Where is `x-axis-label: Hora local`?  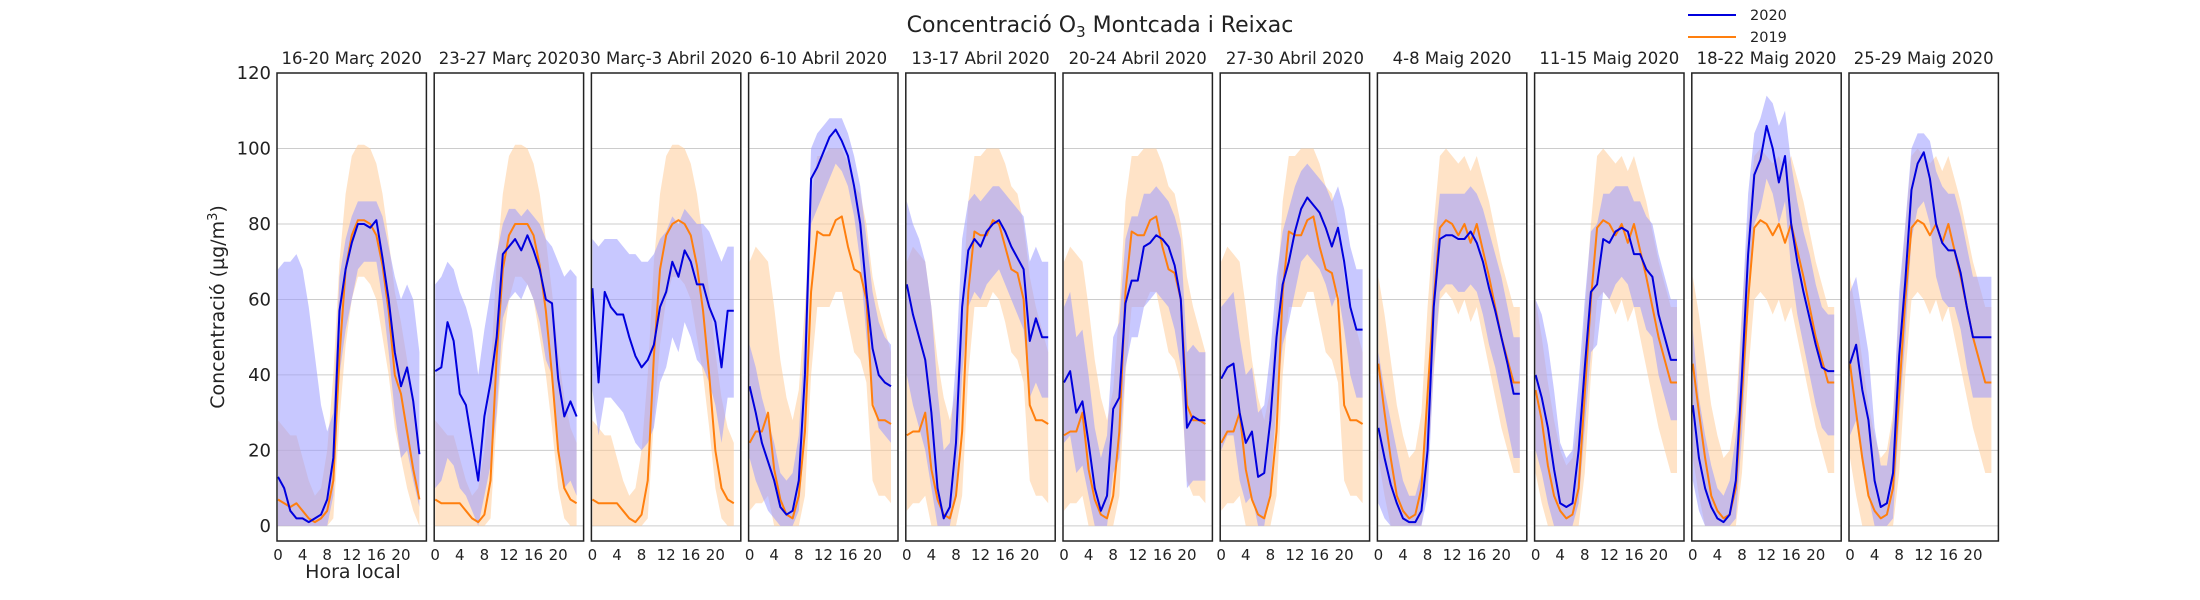
x-axis-label: Hora local is located at coordinates (353, 572).